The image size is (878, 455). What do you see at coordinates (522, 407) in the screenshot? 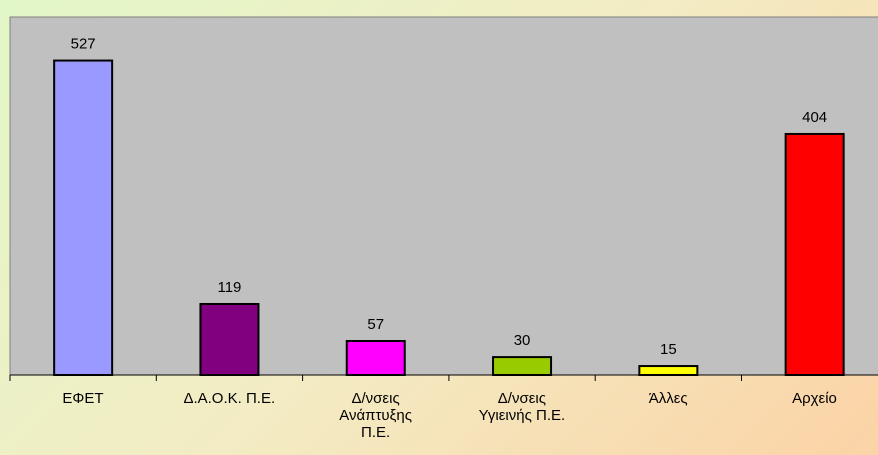
I see `x-tick-label: Δ/νσεις Υγιεινής Π.Ε.` at bounding box center [522, 407].